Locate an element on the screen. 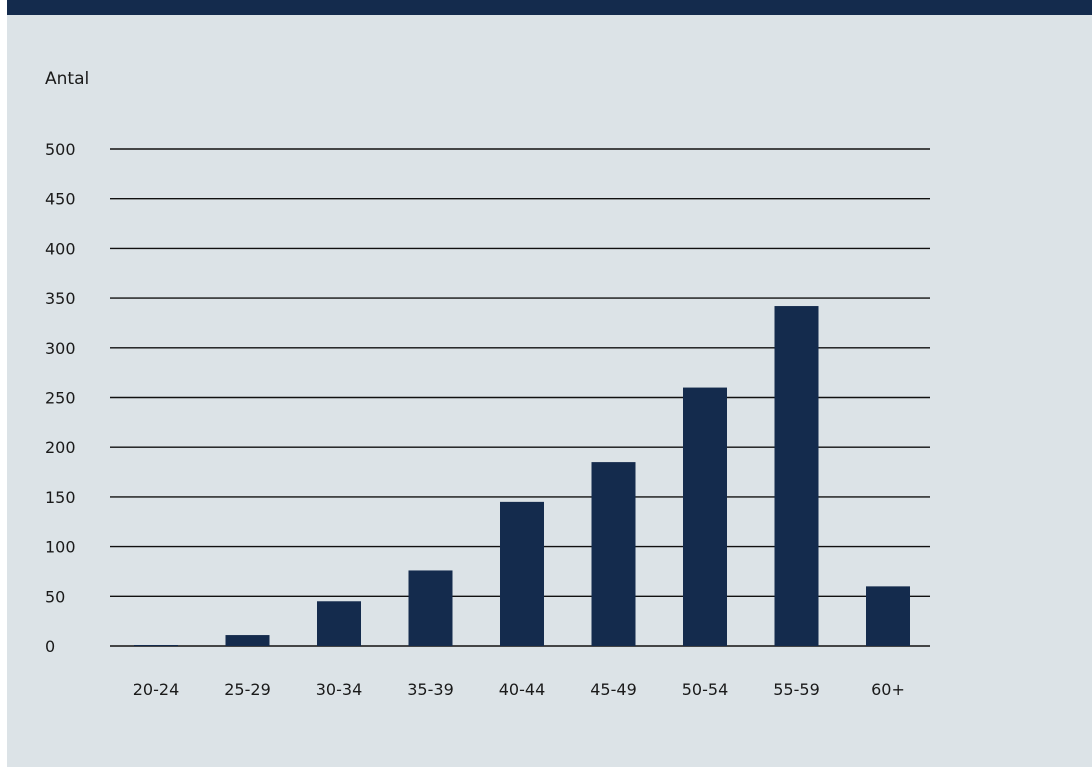  y-tick-label: 250 is located at coordinates (60, 398).